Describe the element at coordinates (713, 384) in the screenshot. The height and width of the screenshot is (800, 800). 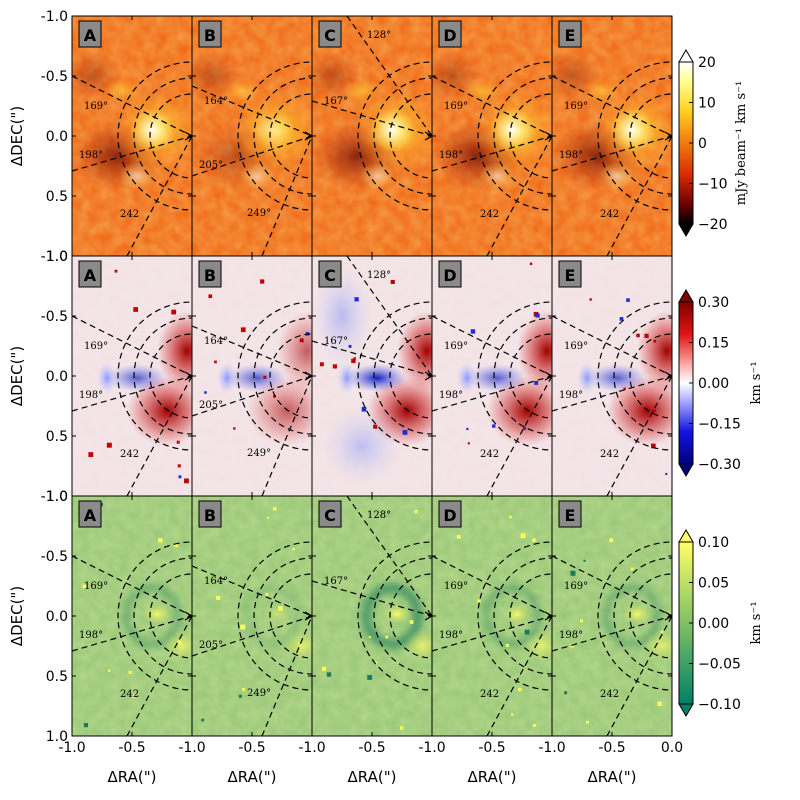
I see `colorbar-tick-label: 0.00` at that location.